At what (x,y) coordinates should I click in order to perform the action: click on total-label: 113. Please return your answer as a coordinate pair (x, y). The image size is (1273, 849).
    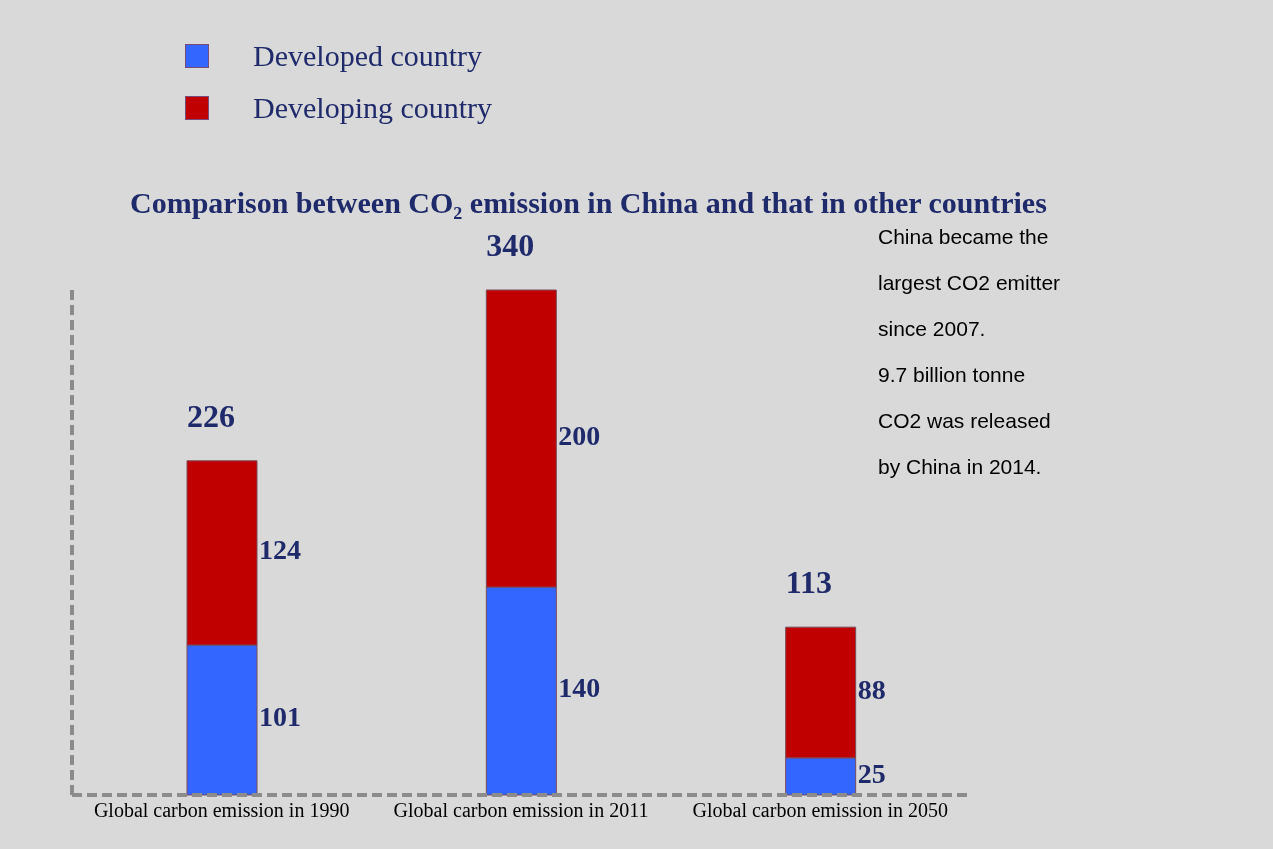
    Looking at the image, I should click on (808, 582).